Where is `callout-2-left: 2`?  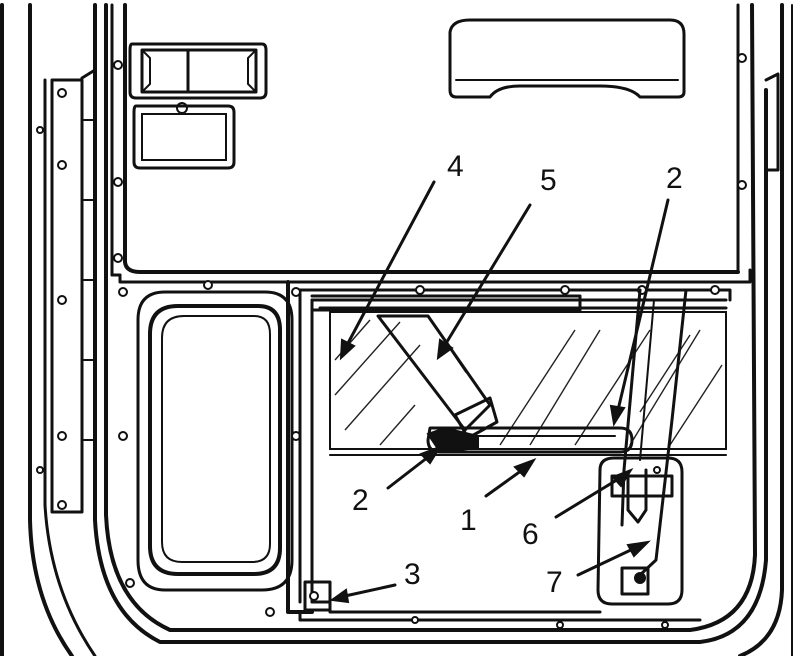
callout-2-left: 2 is located at coordinates (360, 500).